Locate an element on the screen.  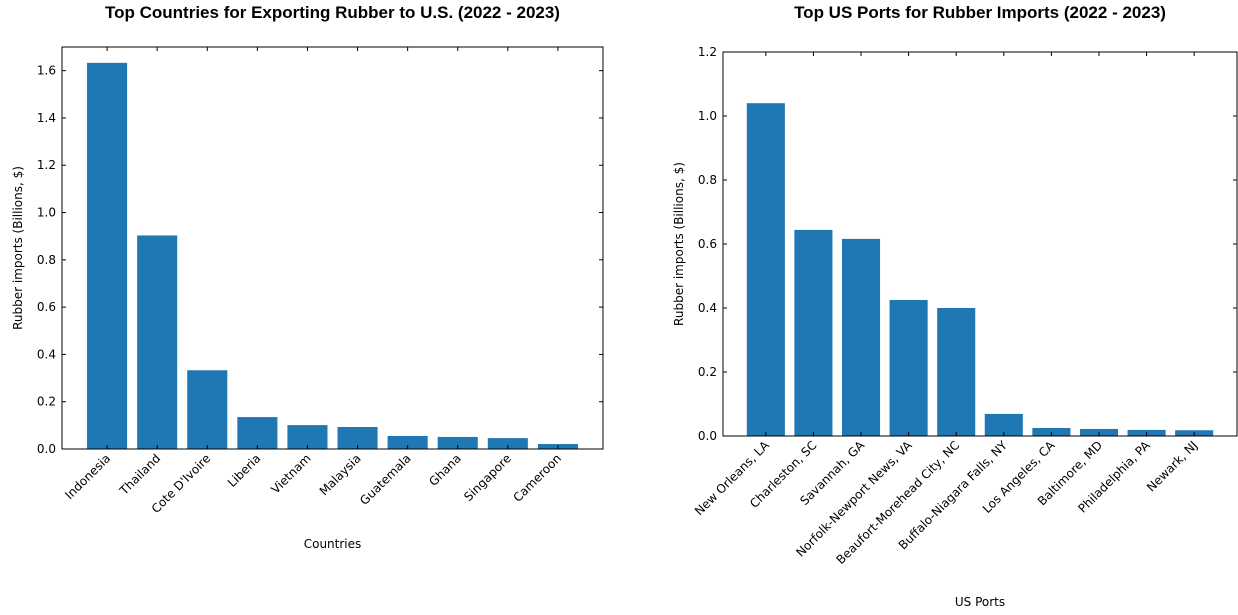
x-tick-label: Thailand is located at coordinates (139, 474).